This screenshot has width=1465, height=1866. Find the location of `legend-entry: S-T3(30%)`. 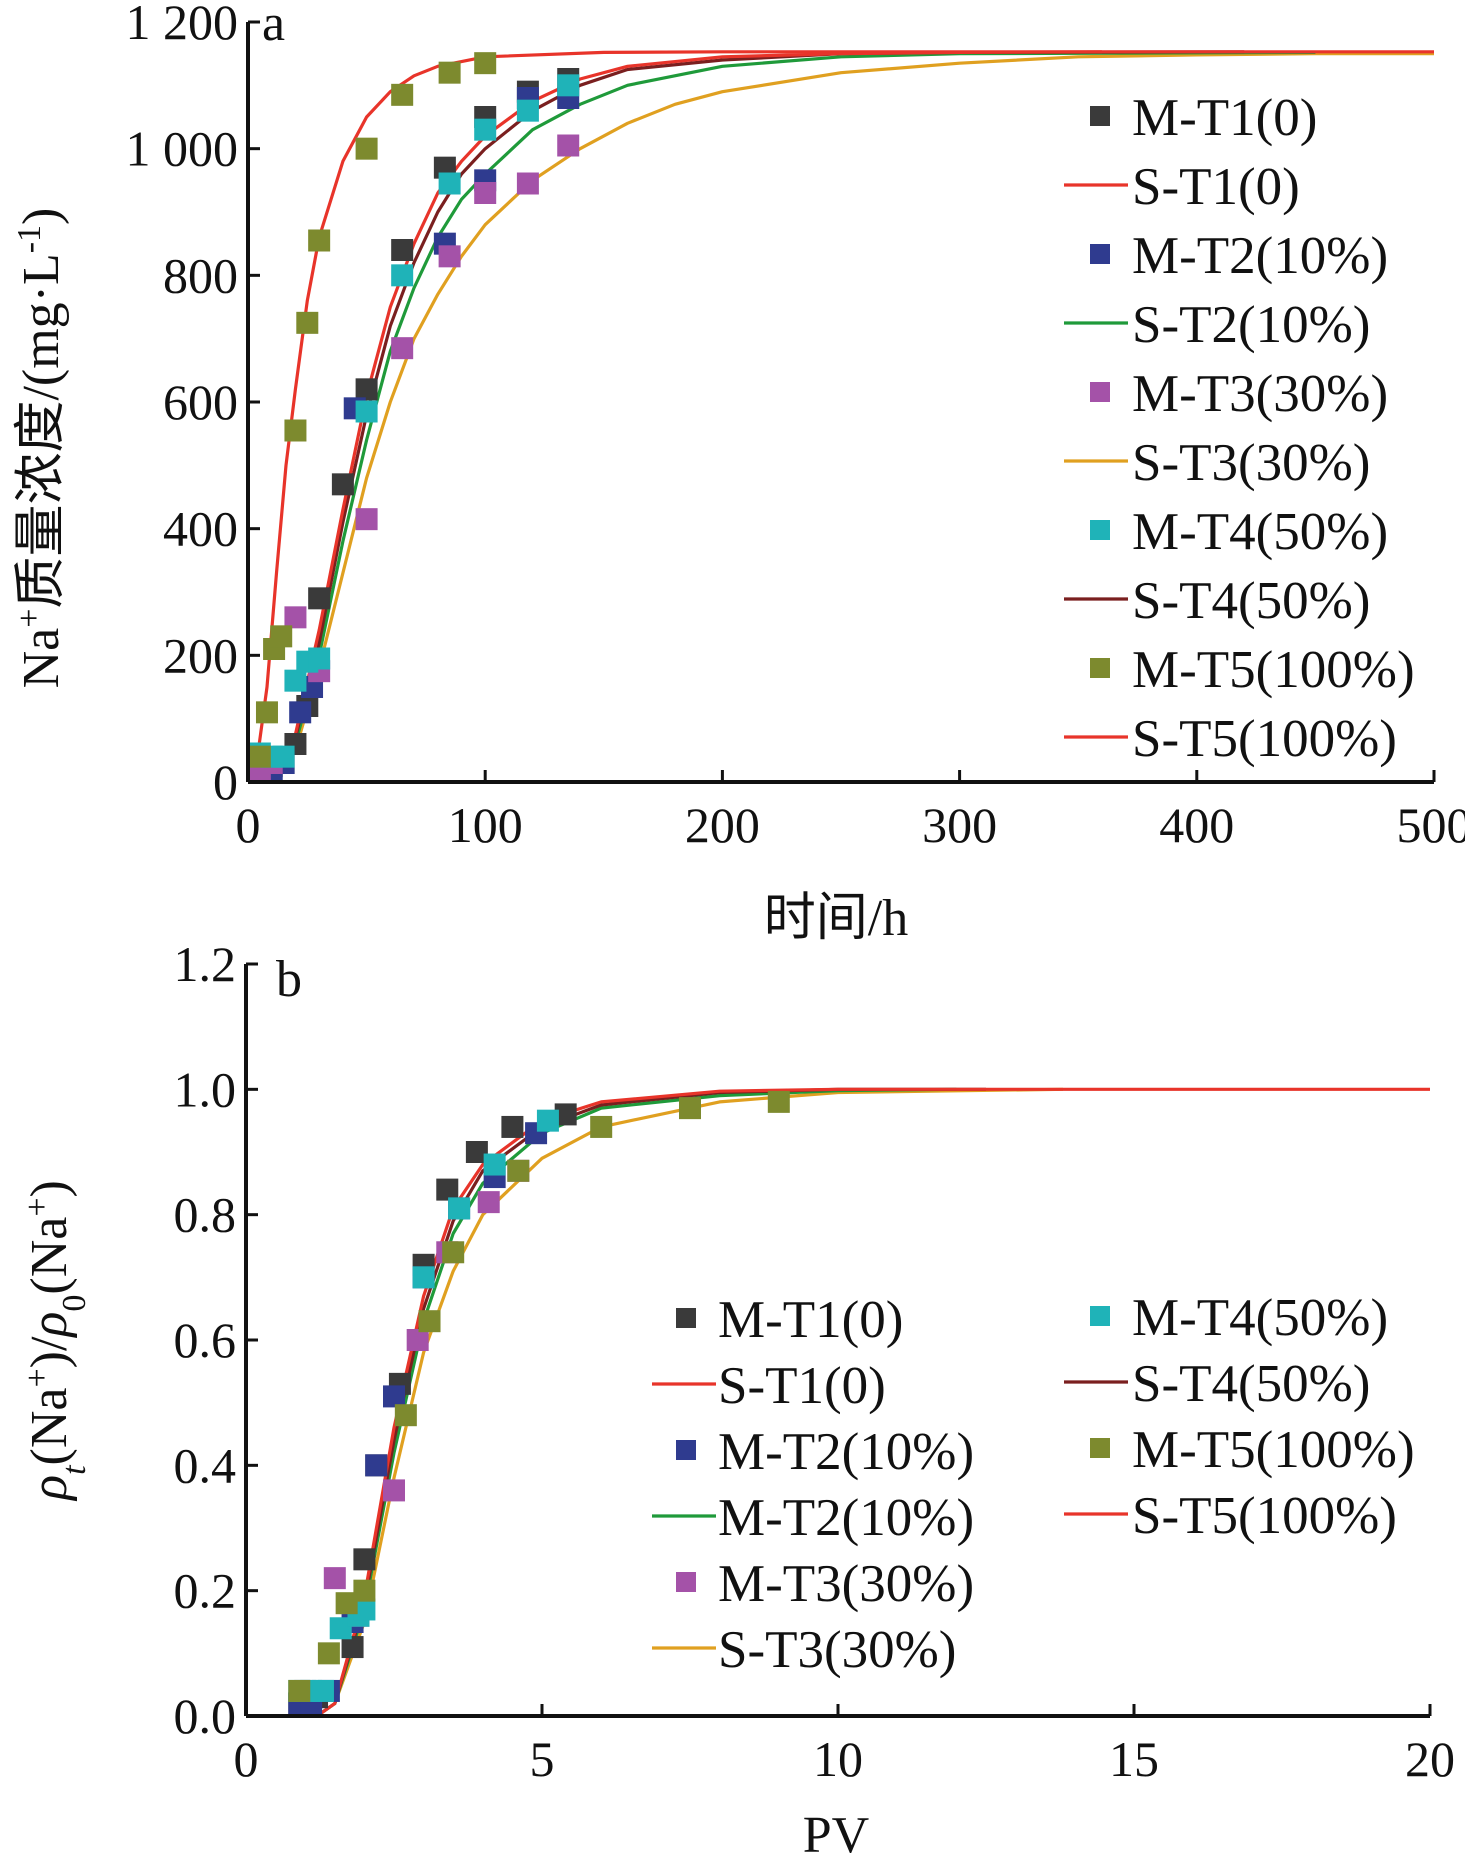

legend-entry: S-T3(30%) is located at coordinates (804, 1650).